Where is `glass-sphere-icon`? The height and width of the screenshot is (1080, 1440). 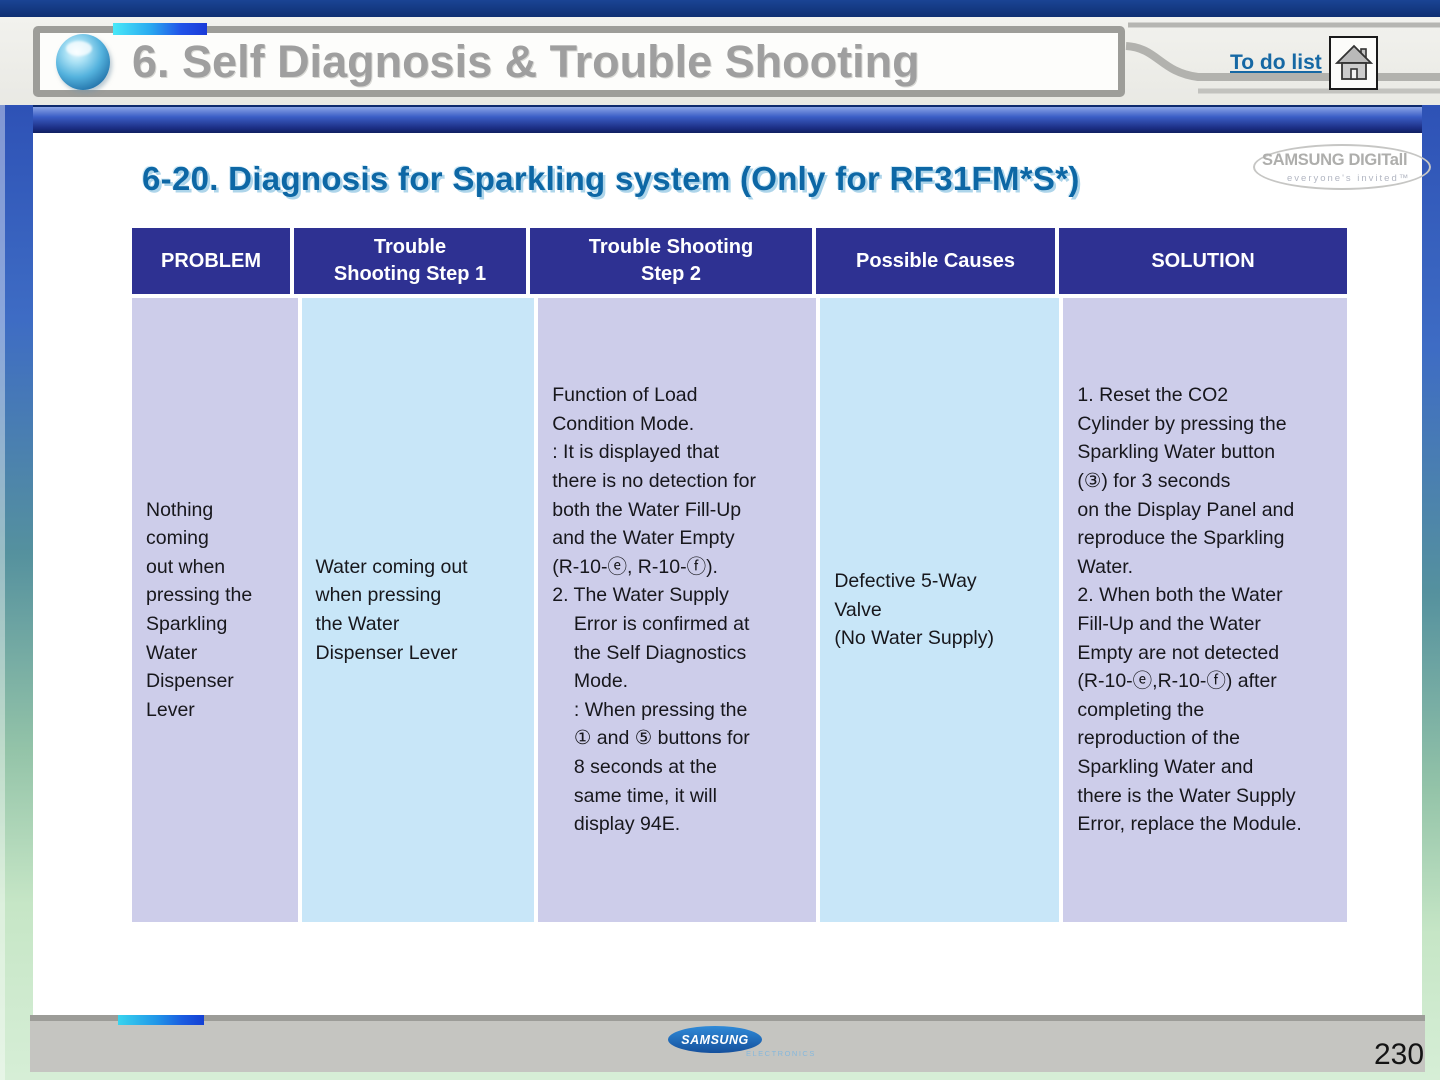 glass-sphere-icon is located at coordinates (83, 61).